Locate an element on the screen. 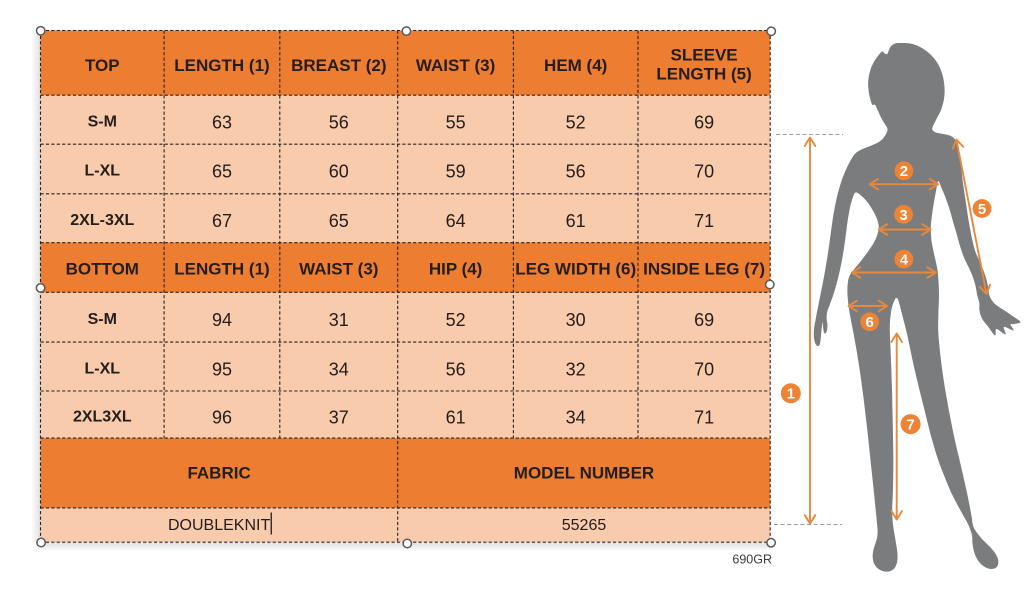  svg-text: 5 is located at coordinates (982, 209).